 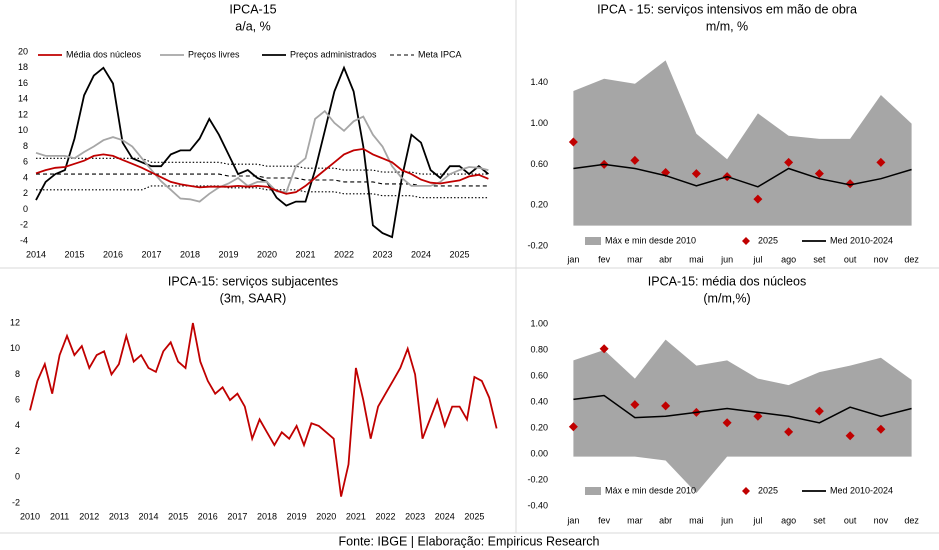 I want to click on y-tick-label: -2, so click(x=16, y=502).